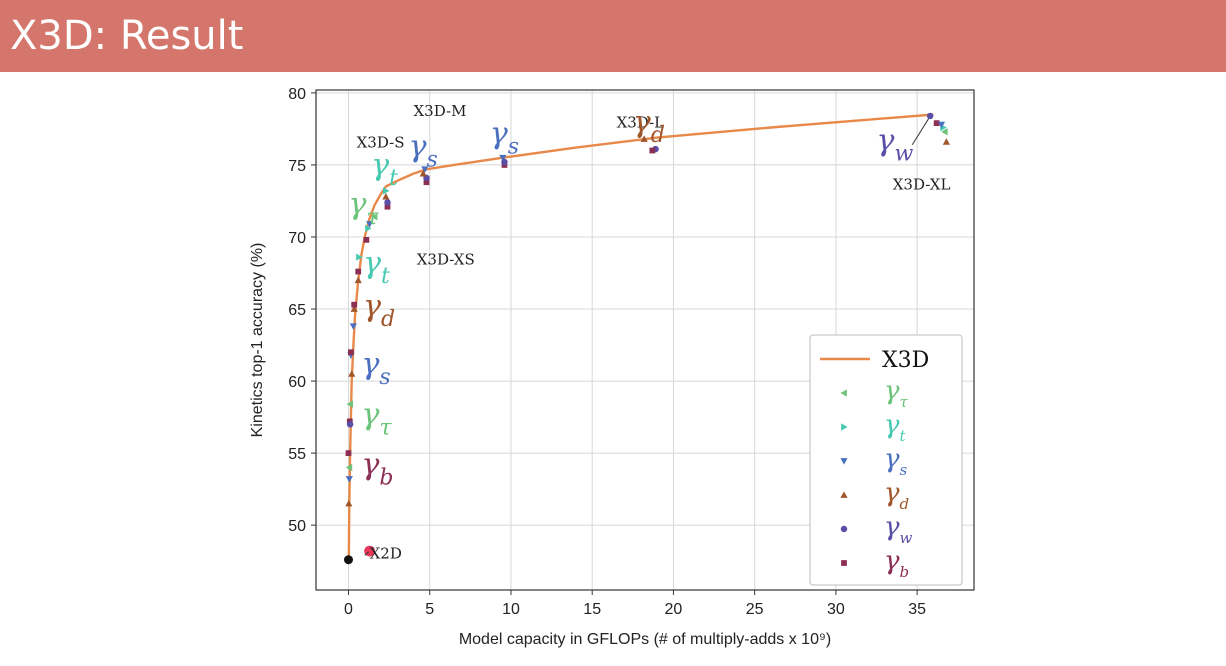  What do you see at coordinates (843, 393) in the screenshot?
I see `legend-marker-tau` at bounding box center [843, 393].